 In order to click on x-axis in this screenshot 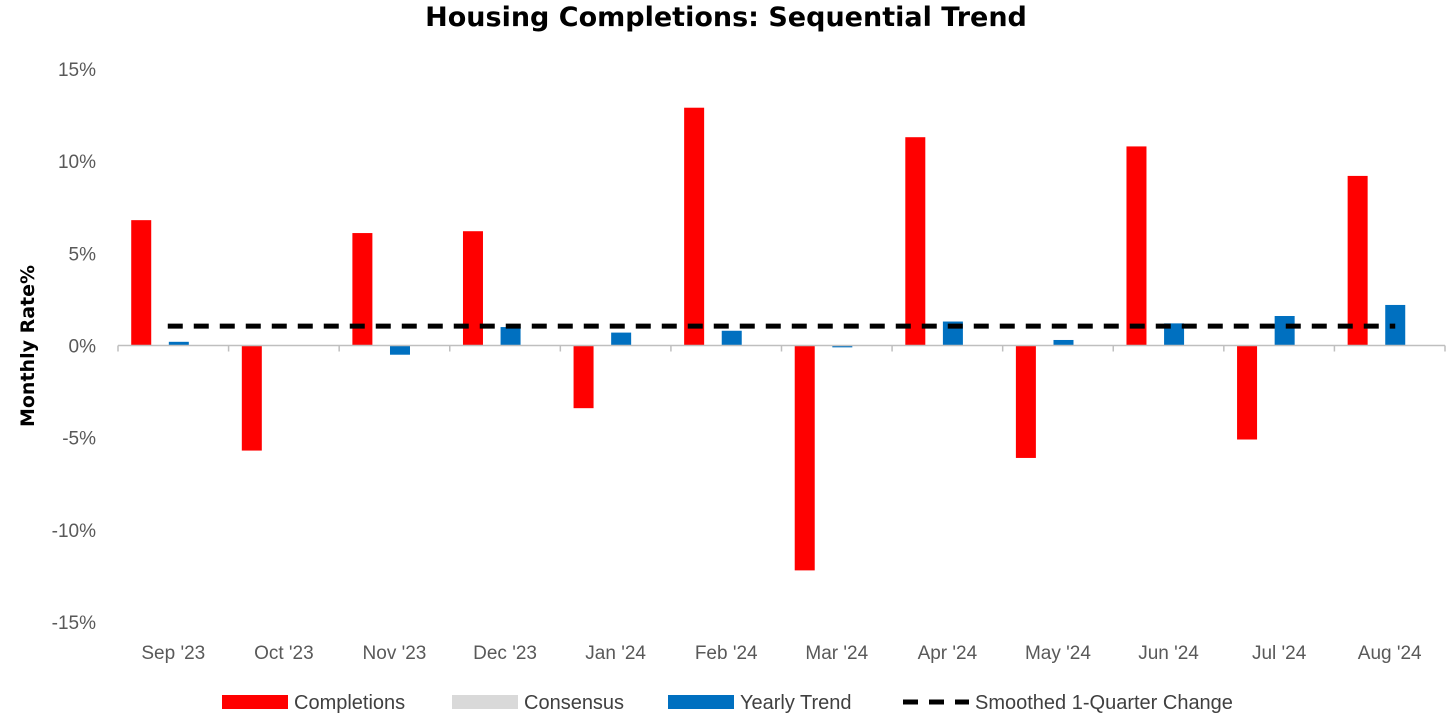, I will do `click(781, 348)`.